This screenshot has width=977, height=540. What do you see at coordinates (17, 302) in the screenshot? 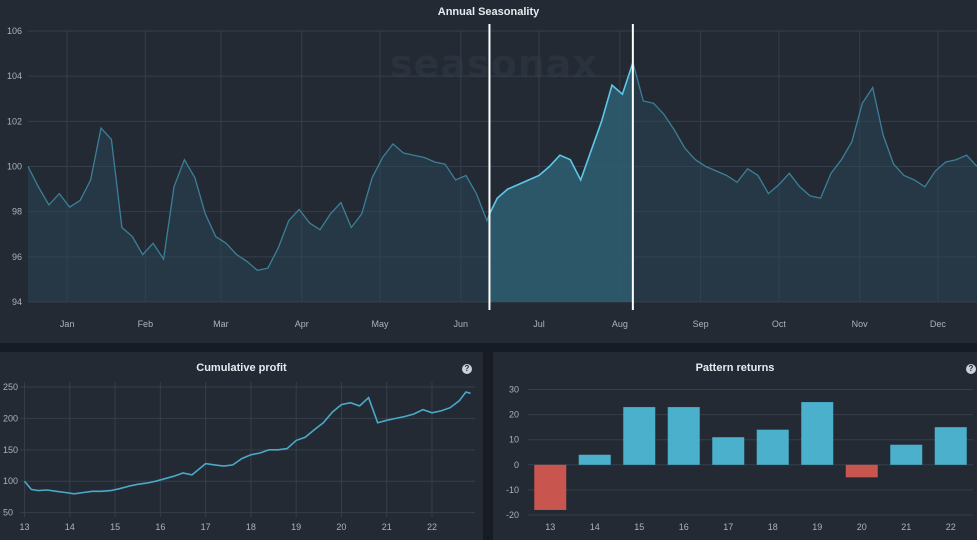
I see `y-tick-label: 94` at bounding box center [17, 302].